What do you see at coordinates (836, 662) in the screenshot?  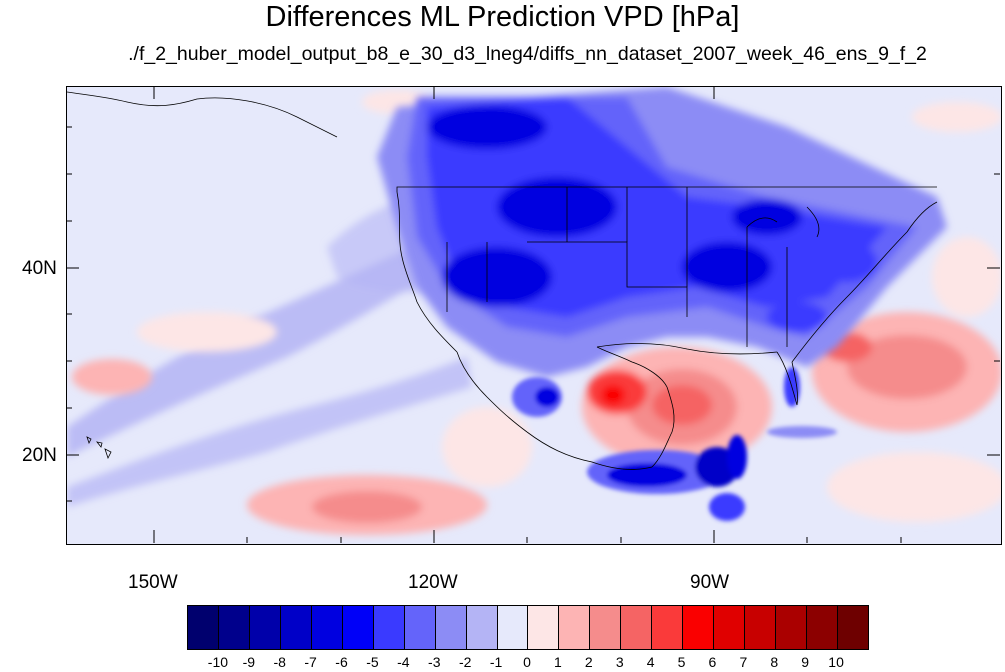 I see `colorbar-tick-label: 10` at bounding box center [836, 662].